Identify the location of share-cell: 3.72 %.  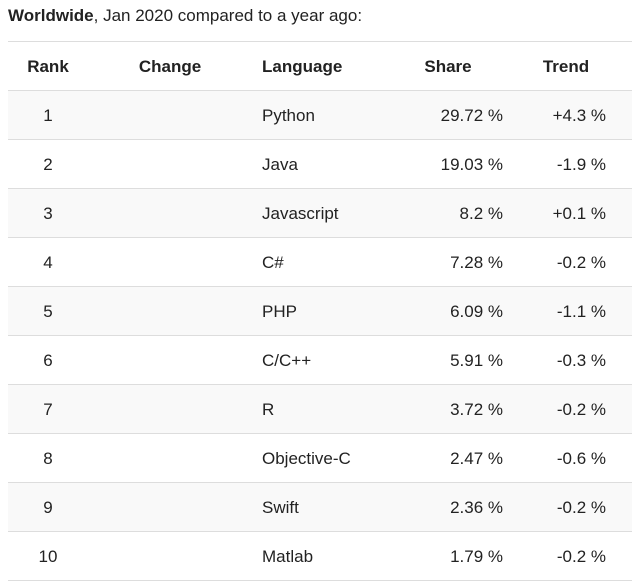
(476, 409).